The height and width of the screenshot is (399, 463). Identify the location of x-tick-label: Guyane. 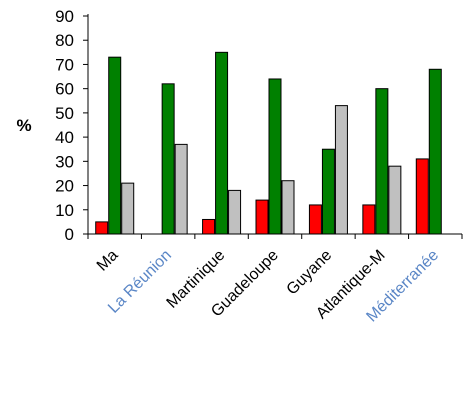
(310, 273).